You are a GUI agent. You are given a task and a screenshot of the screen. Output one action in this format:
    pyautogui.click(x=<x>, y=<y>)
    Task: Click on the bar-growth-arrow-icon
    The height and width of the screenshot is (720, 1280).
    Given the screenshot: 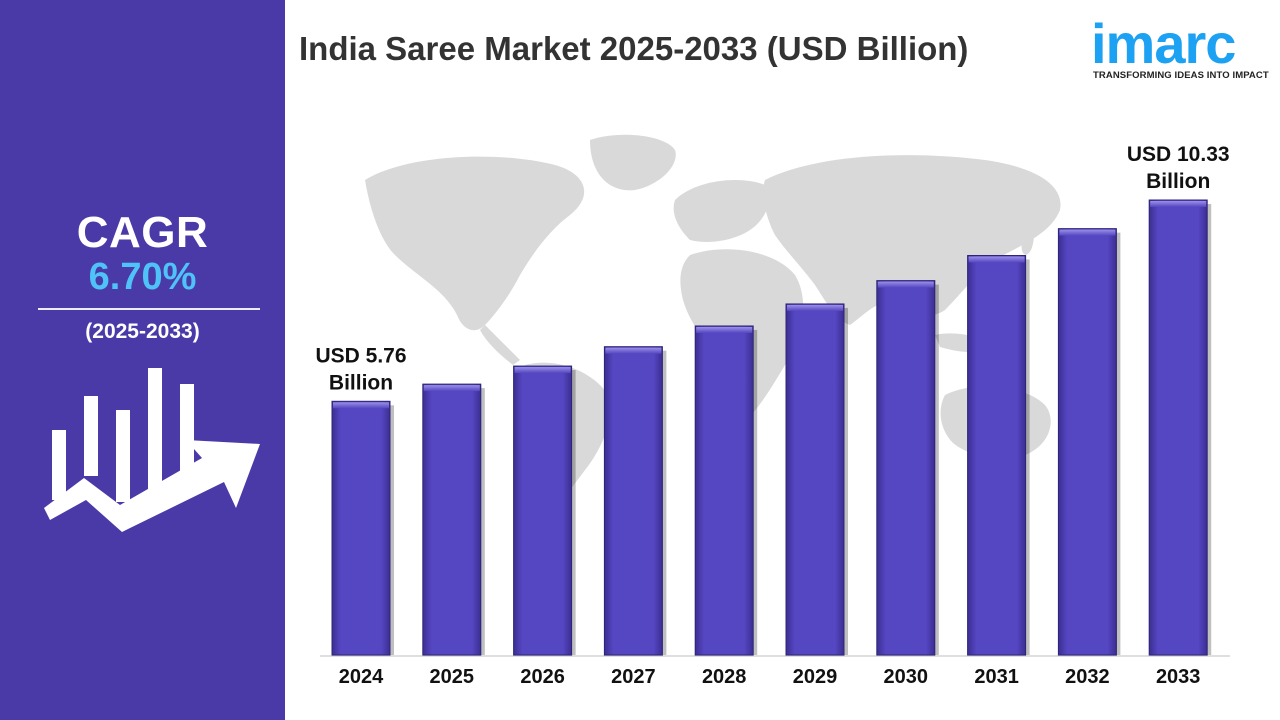 What is the action you would take?
    pyautogui.click(x=152, y=450)
    